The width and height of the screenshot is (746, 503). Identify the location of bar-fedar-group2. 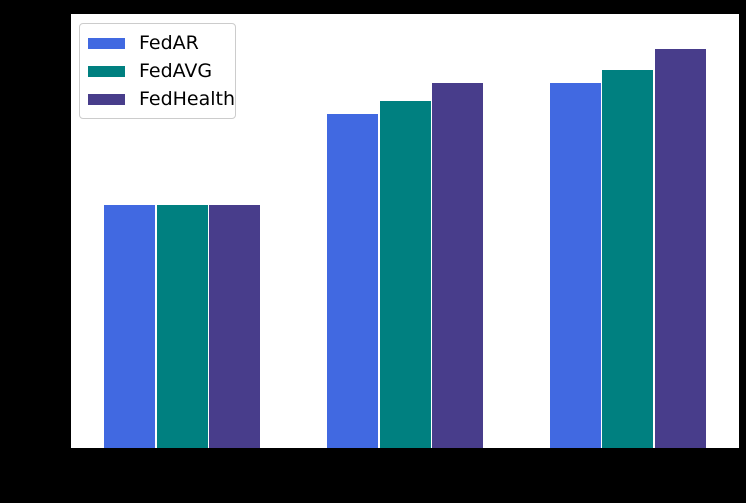
(352, 280).